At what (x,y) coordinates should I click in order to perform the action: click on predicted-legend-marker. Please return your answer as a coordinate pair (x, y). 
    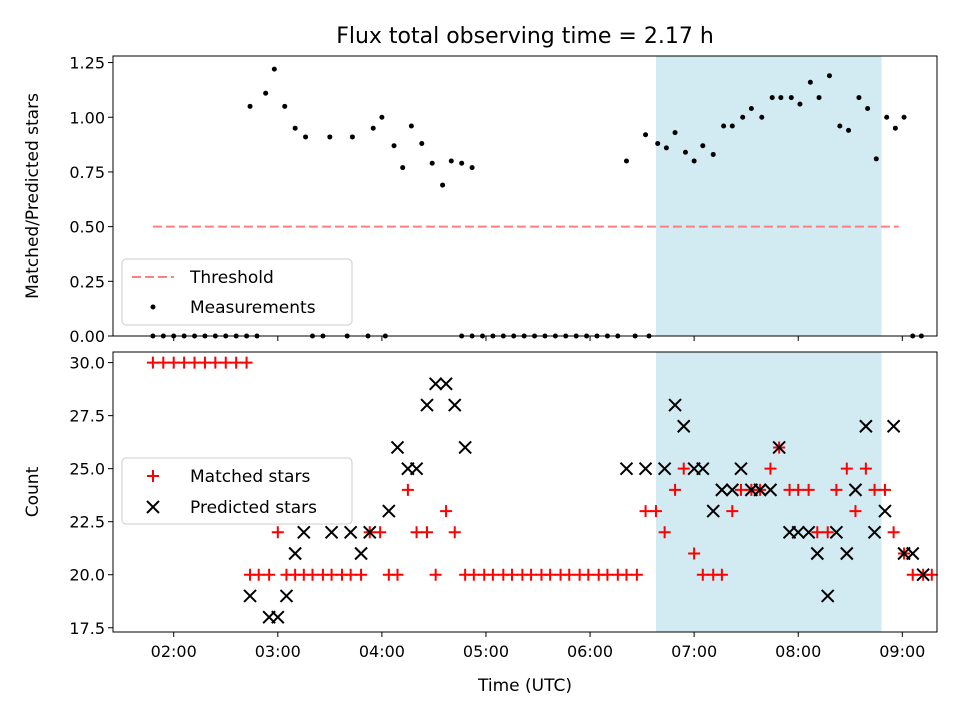
    Looking at the image, I should click on (153, 507).